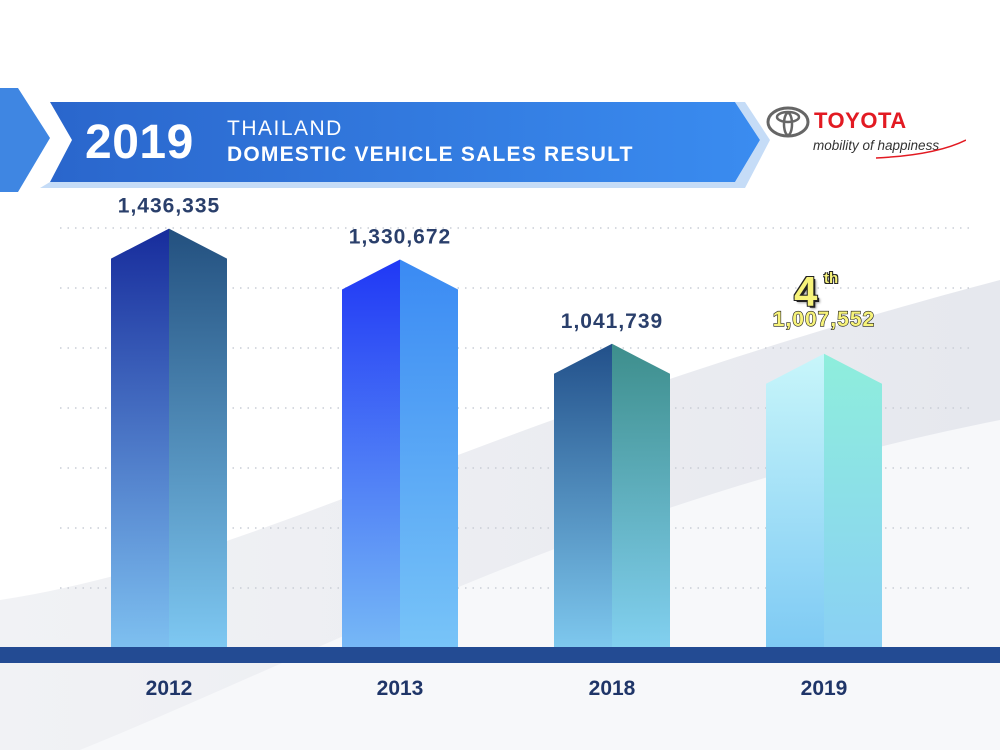  What do you see at coordinates (385, 140) in the screenshot?
I see `title-banner` at bounding box center [385, 140].